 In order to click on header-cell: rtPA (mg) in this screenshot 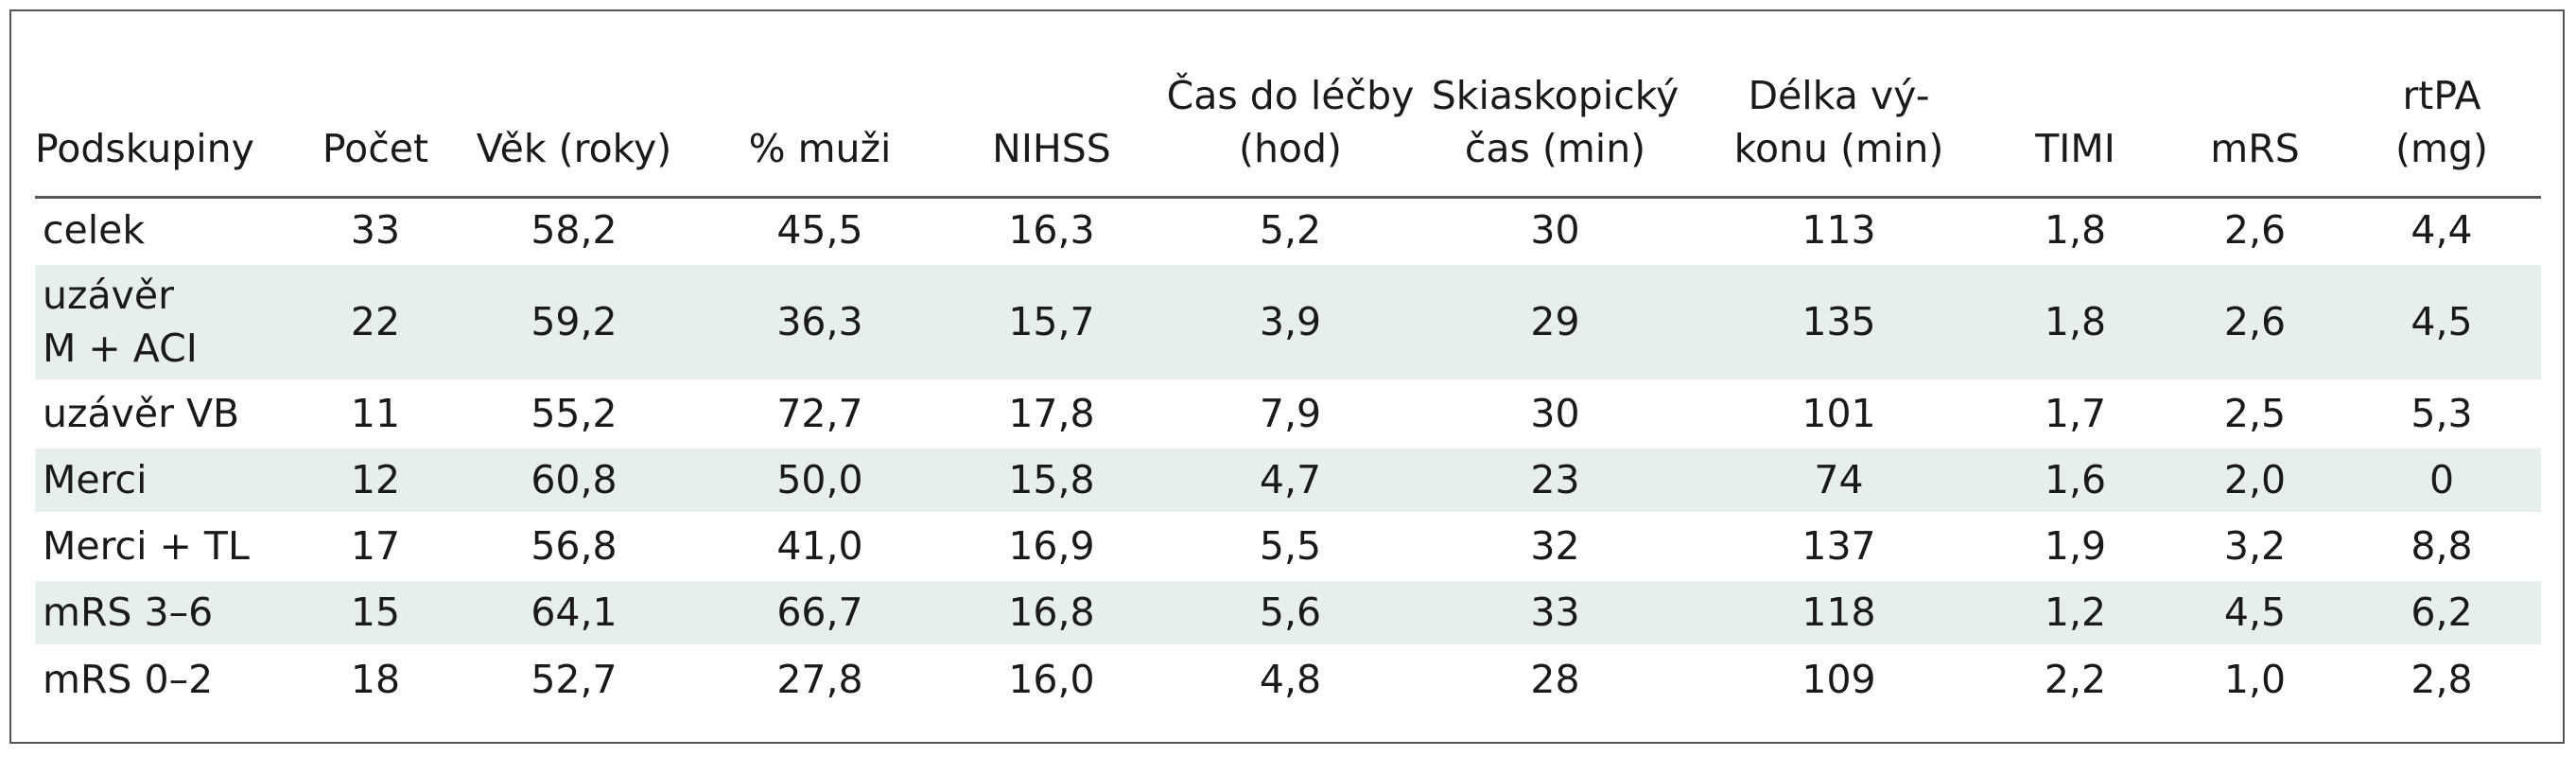, I will do `click(2441, 129)`.